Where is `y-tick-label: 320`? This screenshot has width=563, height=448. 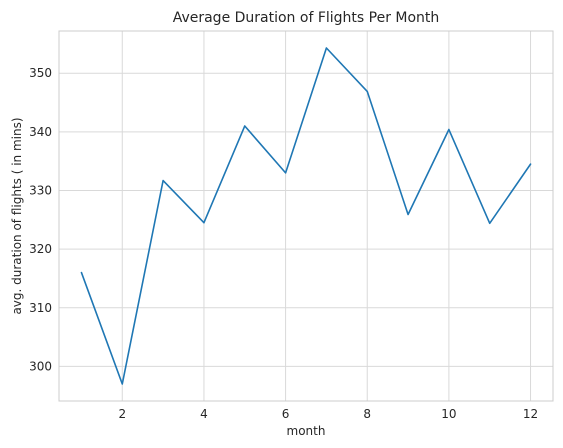 y-tick-label: 320 is located at coordinates (40, 249).